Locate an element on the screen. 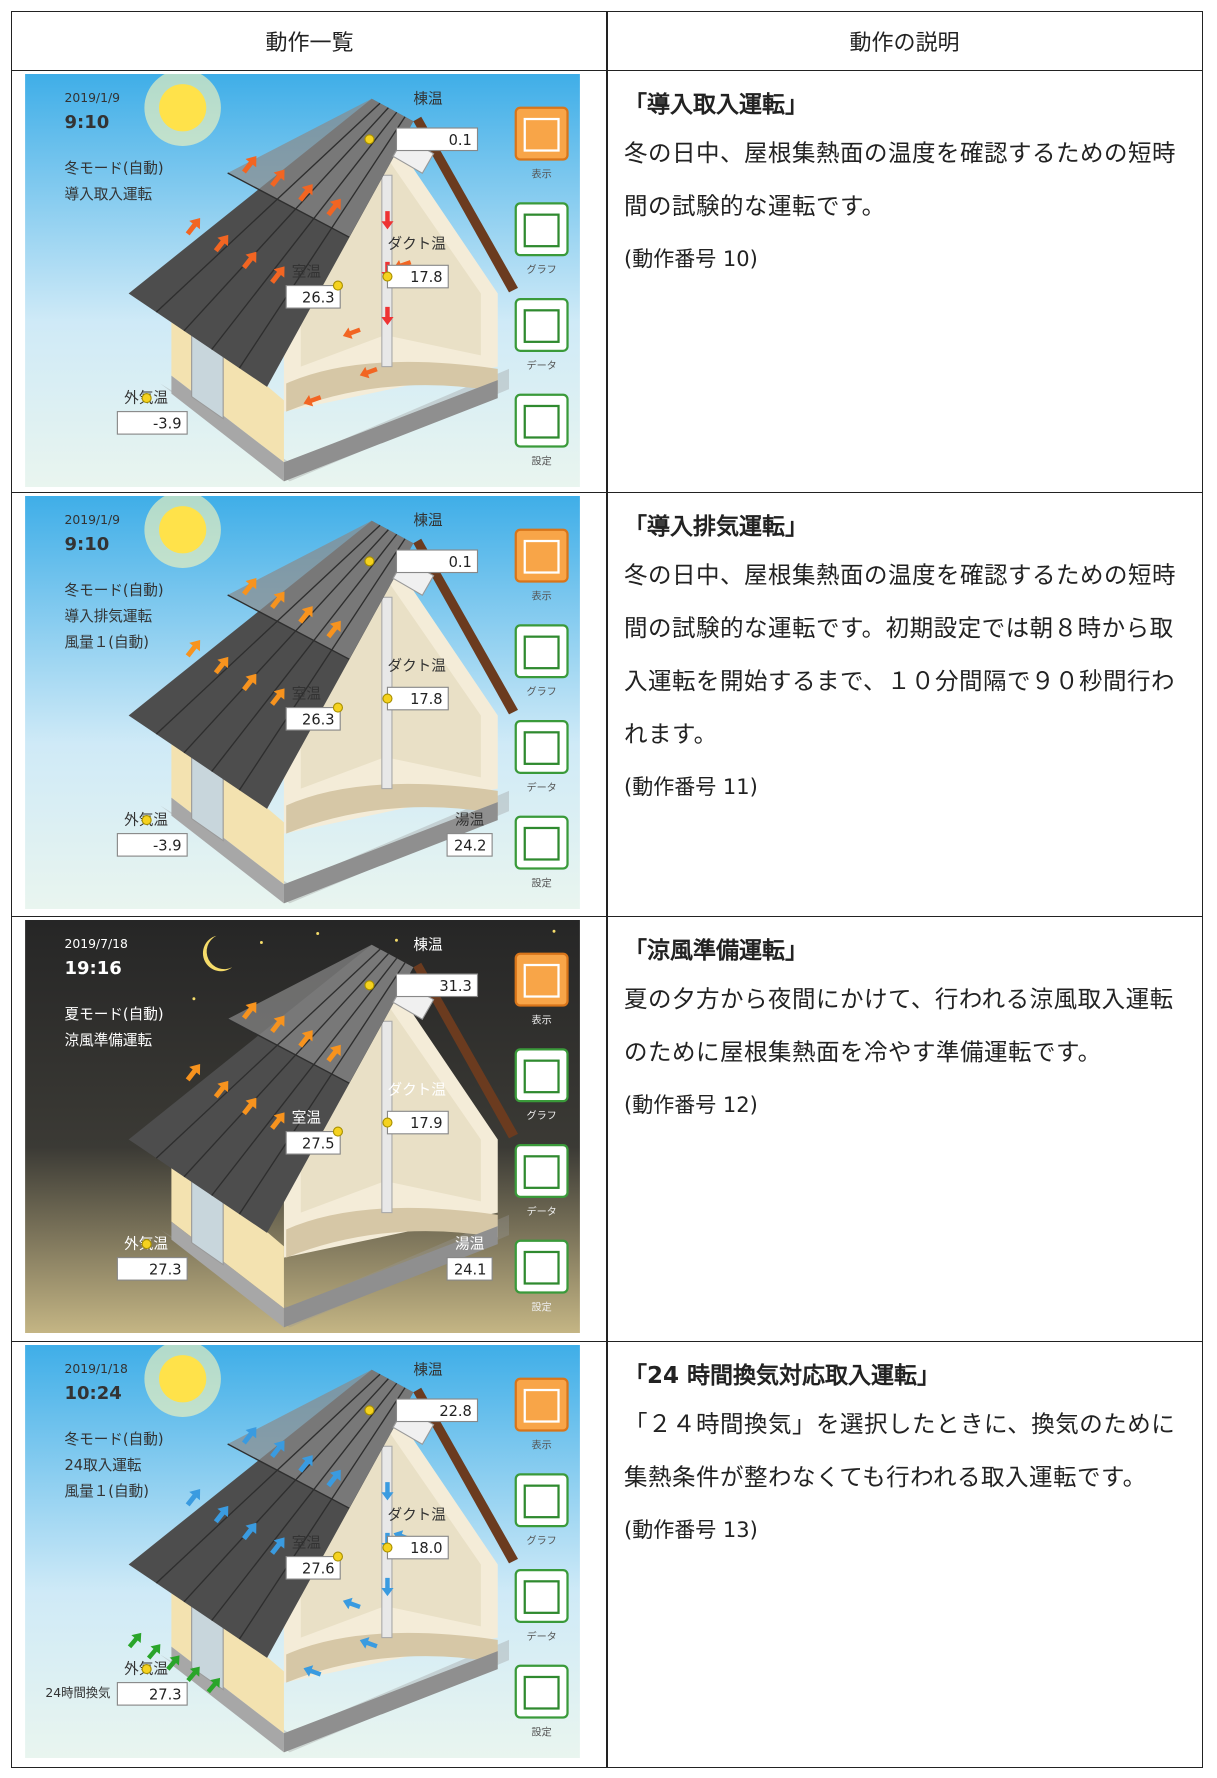  header-cell: 動作の説明 is located at coordinates (904, 41).